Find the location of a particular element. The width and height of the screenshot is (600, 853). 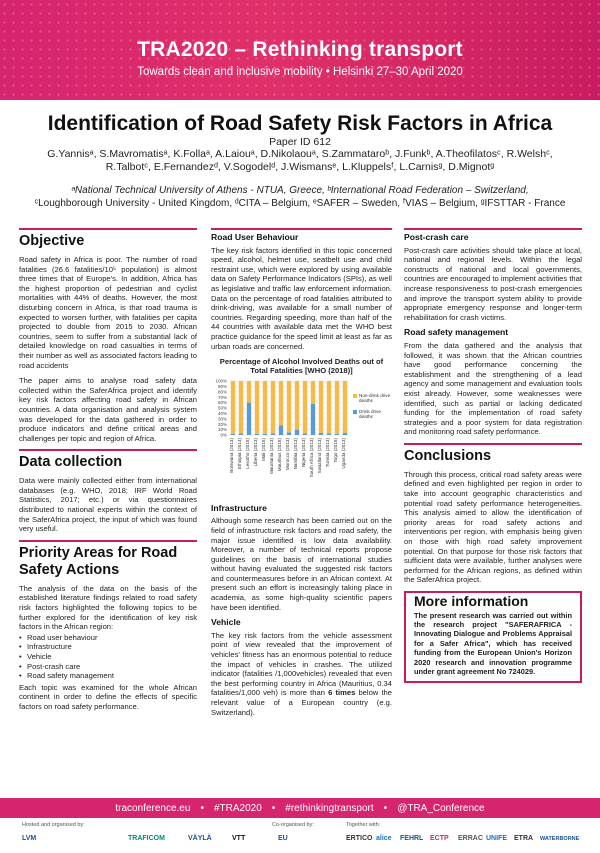

list-item: Road safety management is located at coordinates (108, 676).